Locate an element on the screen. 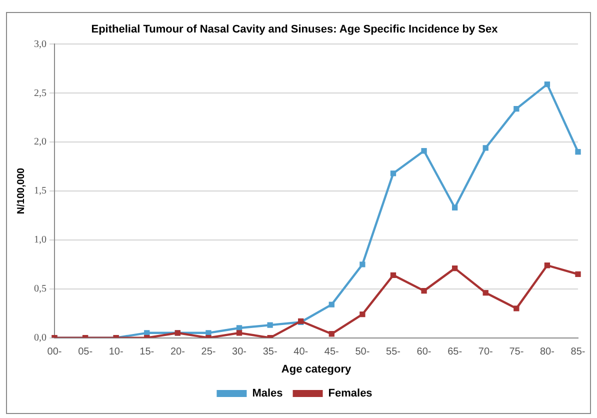  legend-label: Females is located at coordinates (350, 394).